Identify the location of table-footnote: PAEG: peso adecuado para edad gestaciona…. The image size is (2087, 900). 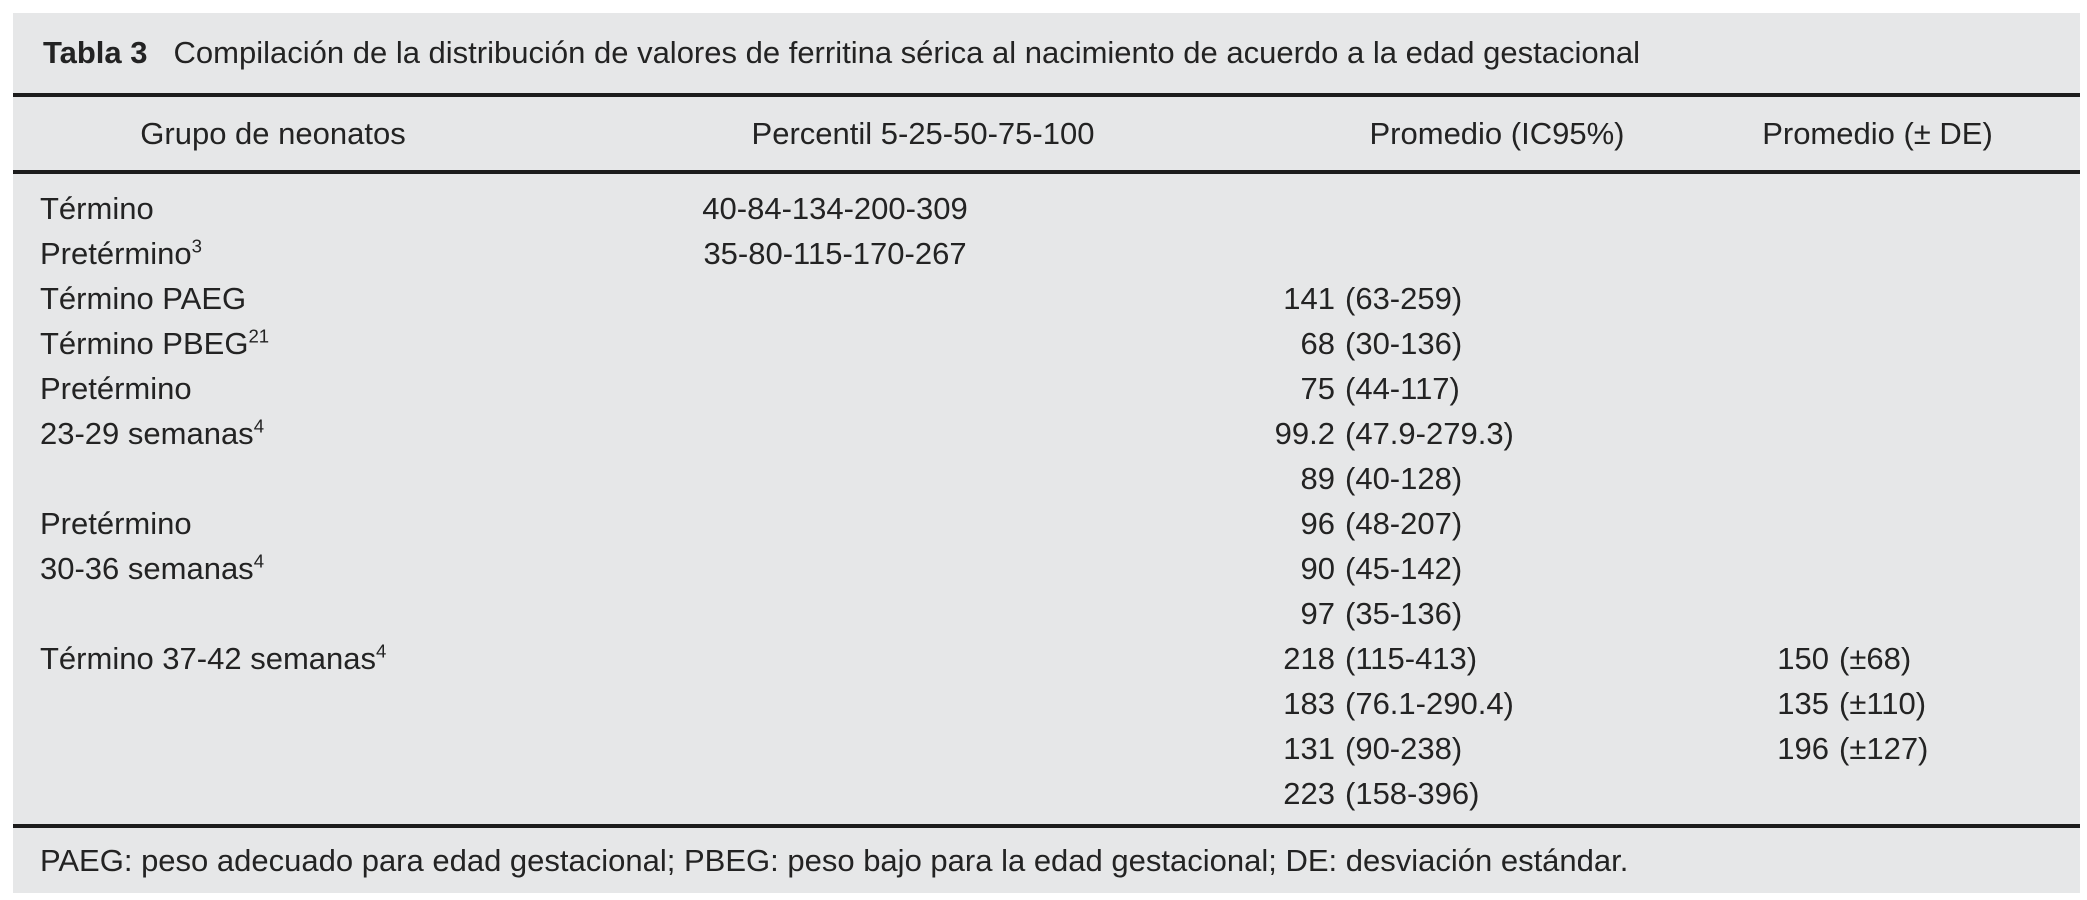
(834, 860).